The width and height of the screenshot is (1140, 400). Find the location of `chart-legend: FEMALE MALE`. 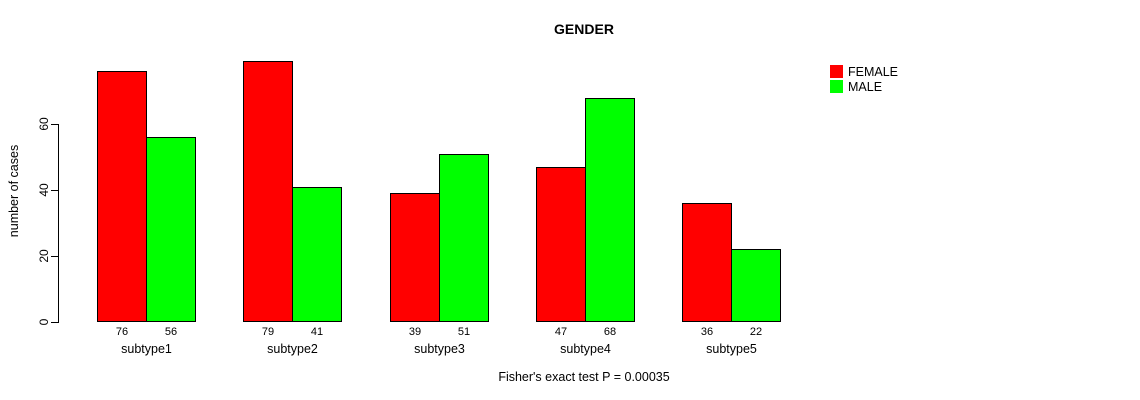

chart-legend: FEMALE MALE is located at coordinates (864, 79).